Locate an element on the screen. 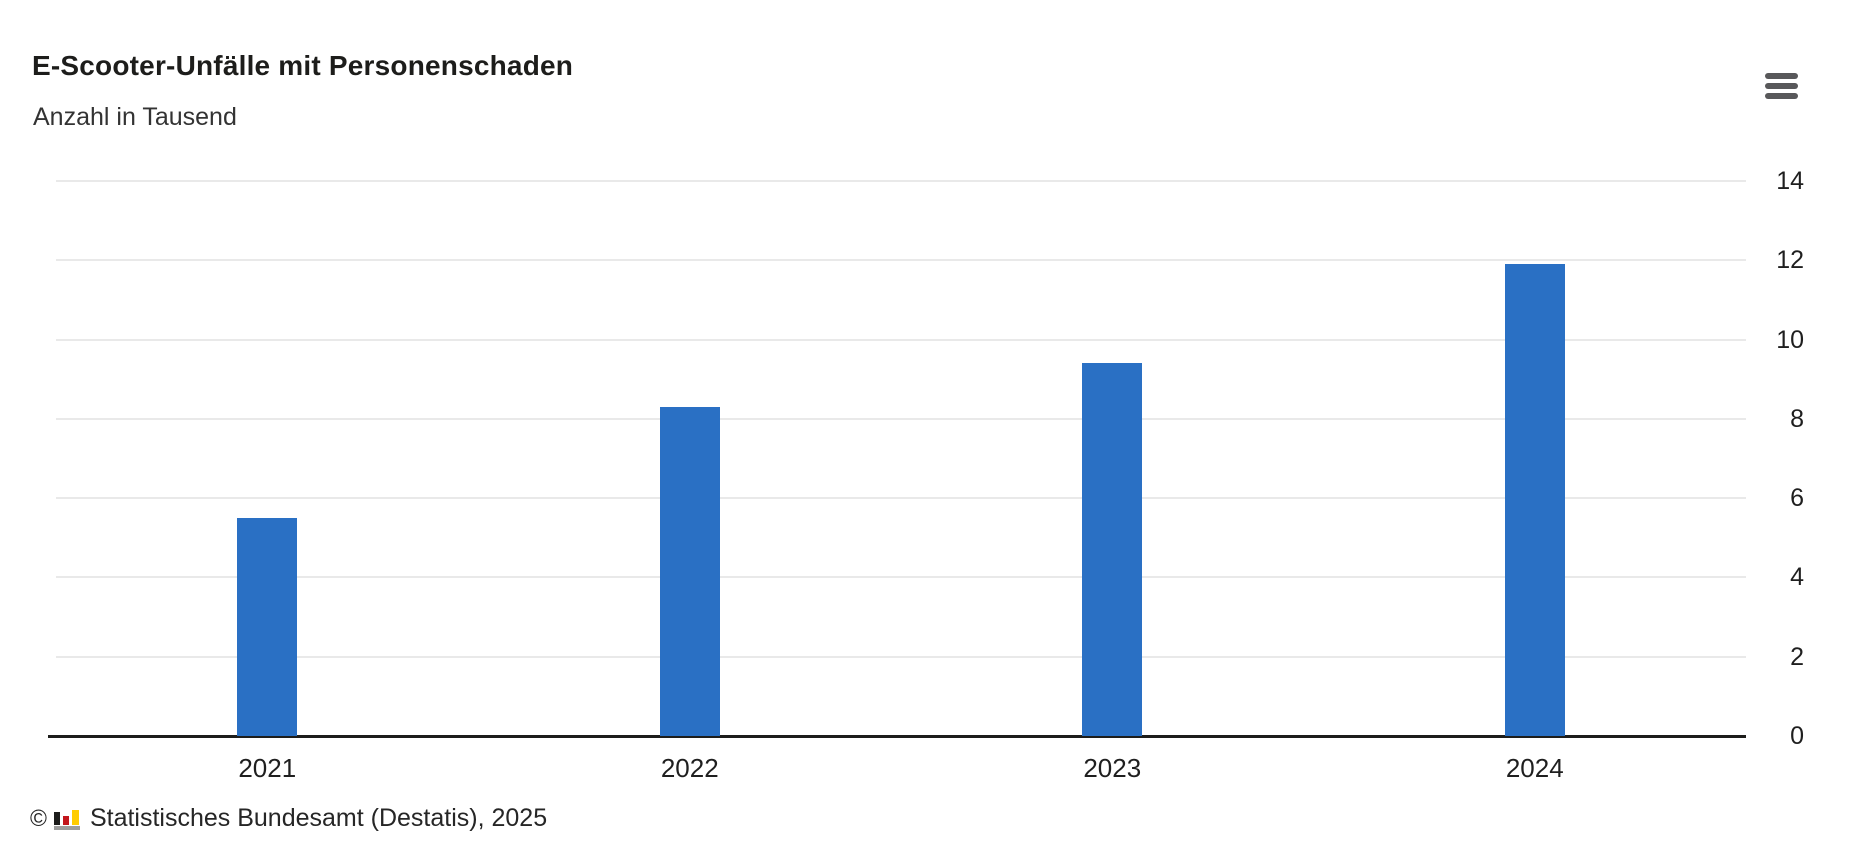 This screenshot has height=846, width=1852. x-axis-tick-label: 2024 is located at coordinates (1534, 768).